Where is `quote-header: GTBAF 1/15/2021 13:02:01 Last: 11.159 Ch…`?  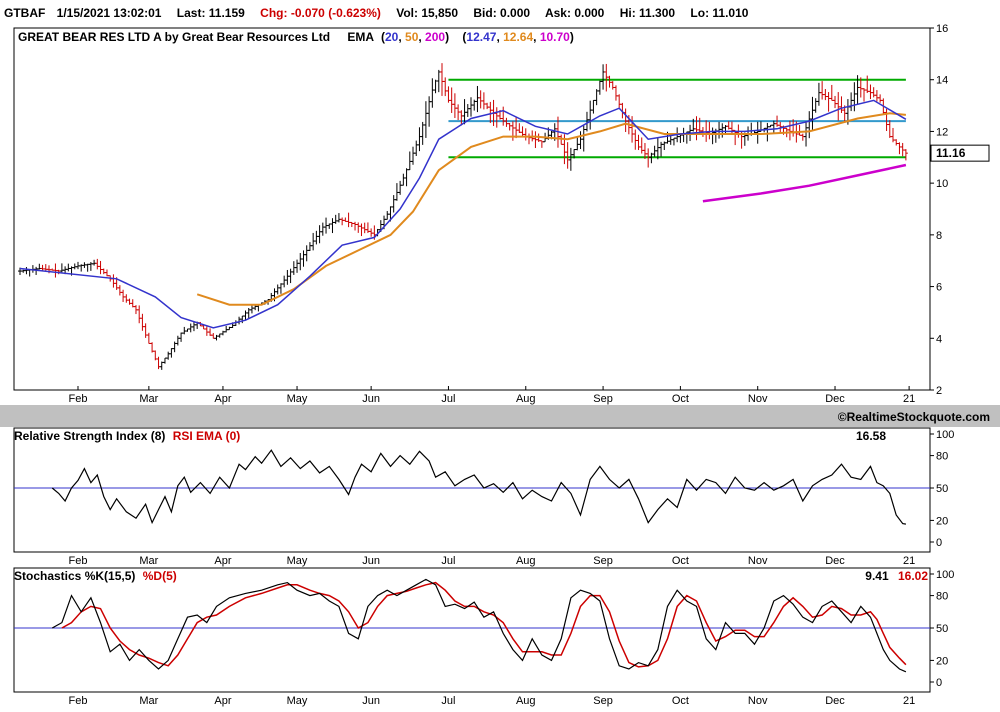 quote-header: GTBAF 1/15/2021 13:02:01 Last: 11.159 Ch… is located at coordinates (376, 13).